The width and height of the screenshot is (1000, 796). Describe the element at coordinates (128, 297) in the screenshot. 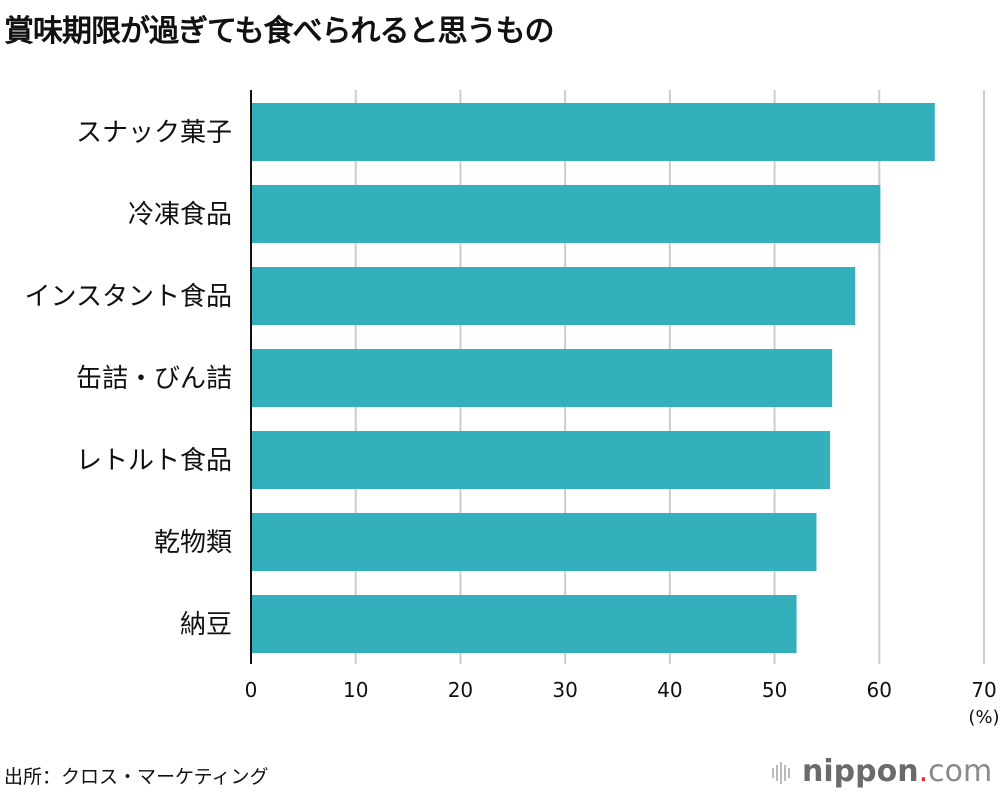

I see `category-label: インスタント食品` at that location.